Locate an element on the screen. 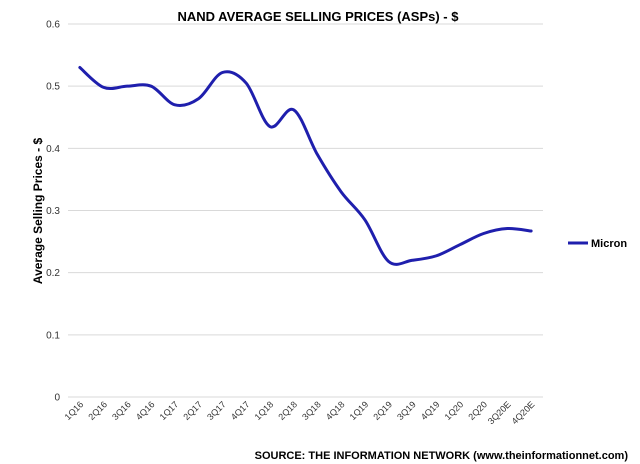 This screenshot has height=464, width=640. x-tick-label: 4Q17 is located at coordinates (240, 410).